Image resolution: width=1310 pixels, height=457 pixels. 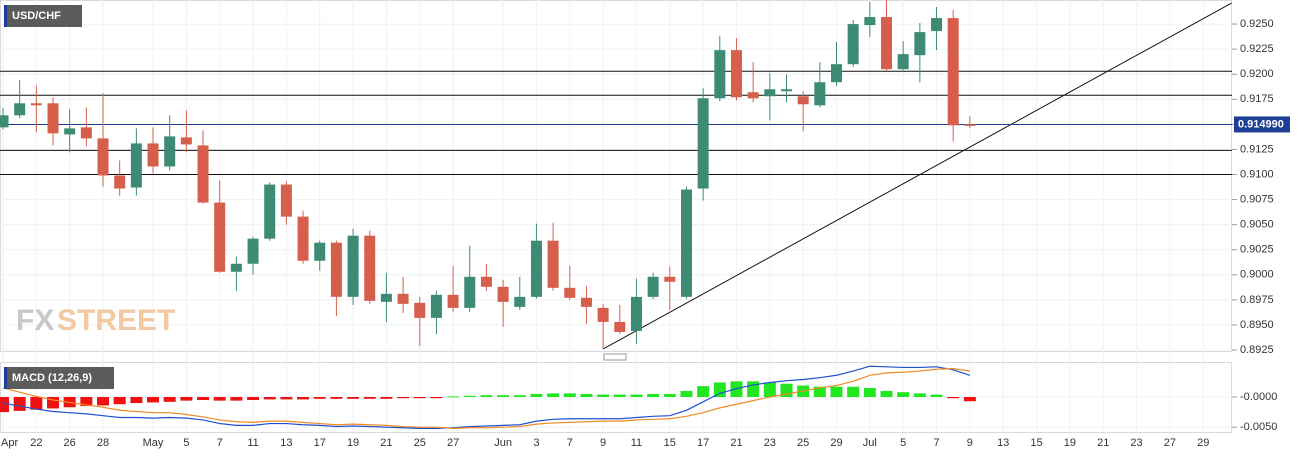 What do you see at coordinates (59, 378) in the screenshot?
I see `macd-box` at bounding box center [59, 378].